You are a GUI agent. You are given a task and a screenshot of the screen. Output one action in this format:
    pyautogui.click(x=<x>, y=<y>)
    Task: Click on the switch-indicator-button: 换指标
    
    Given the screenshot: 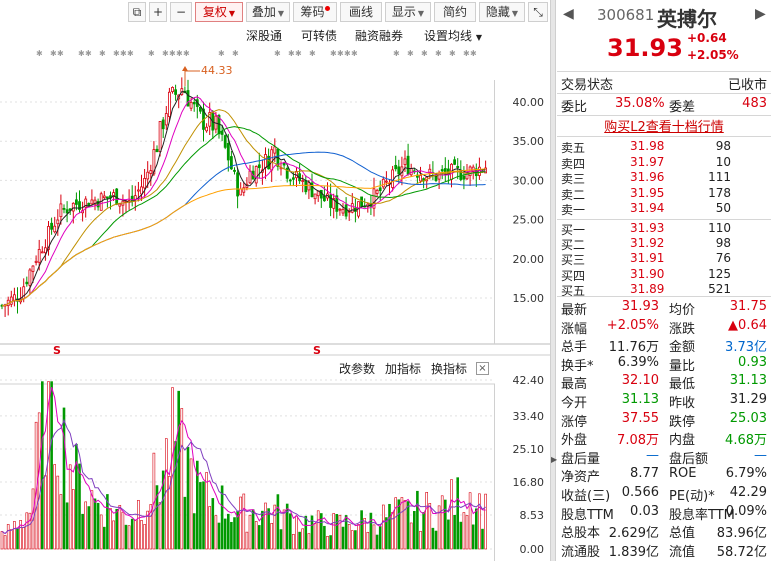 What is the action you would take?
    pyautogui.click(x=449, y=369)
    